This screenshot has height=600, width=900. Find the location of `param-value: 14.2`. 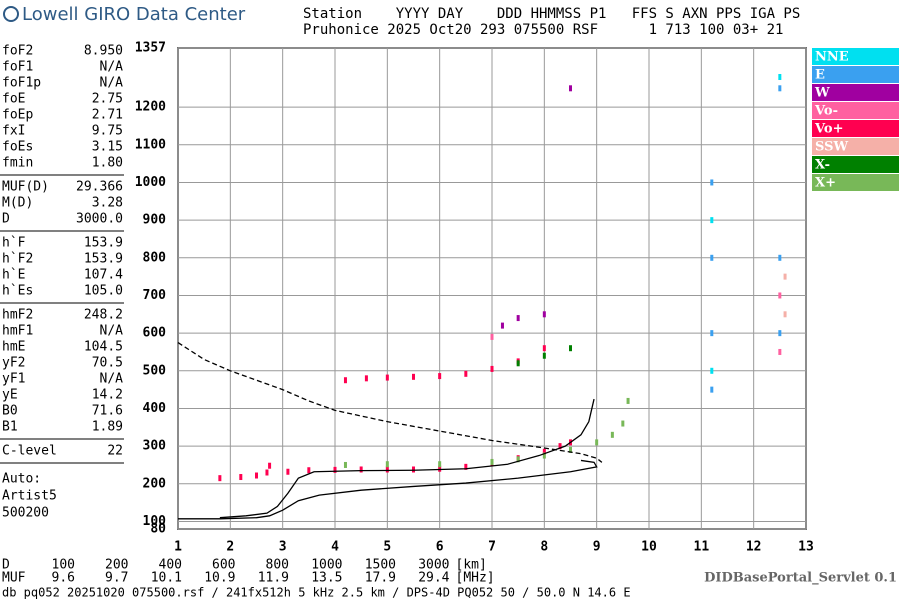

param-value: 14.2 is located at coordinates (107, 395).